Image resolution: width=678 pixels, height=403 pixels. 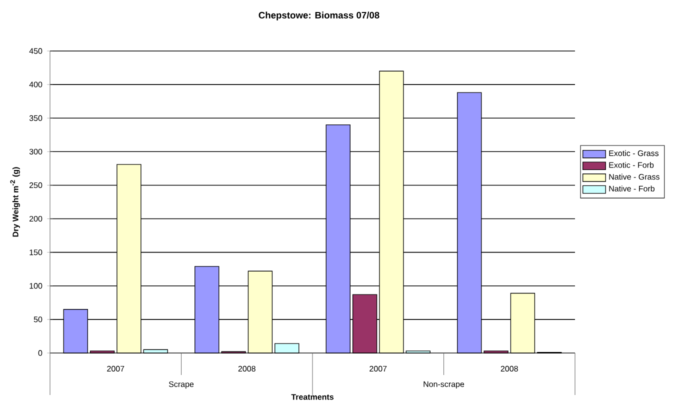 I want to click on text: Non-scrape, so click(x=444, y=385).